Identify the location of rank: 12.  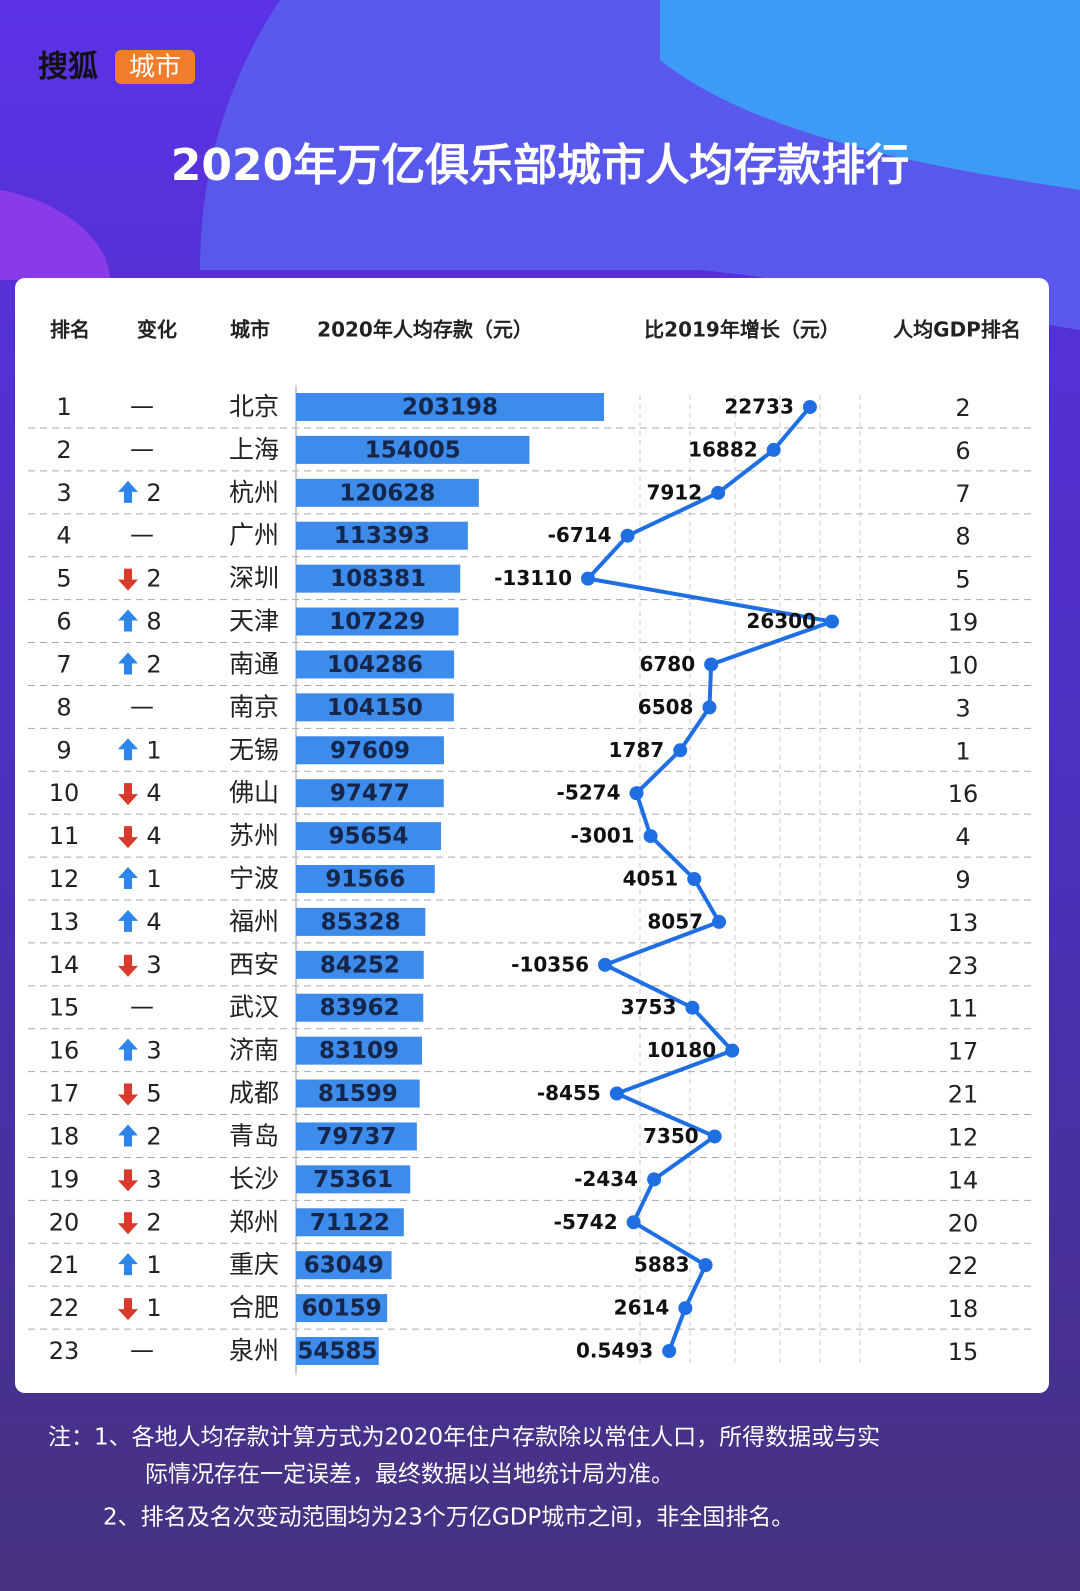
(64, 879).